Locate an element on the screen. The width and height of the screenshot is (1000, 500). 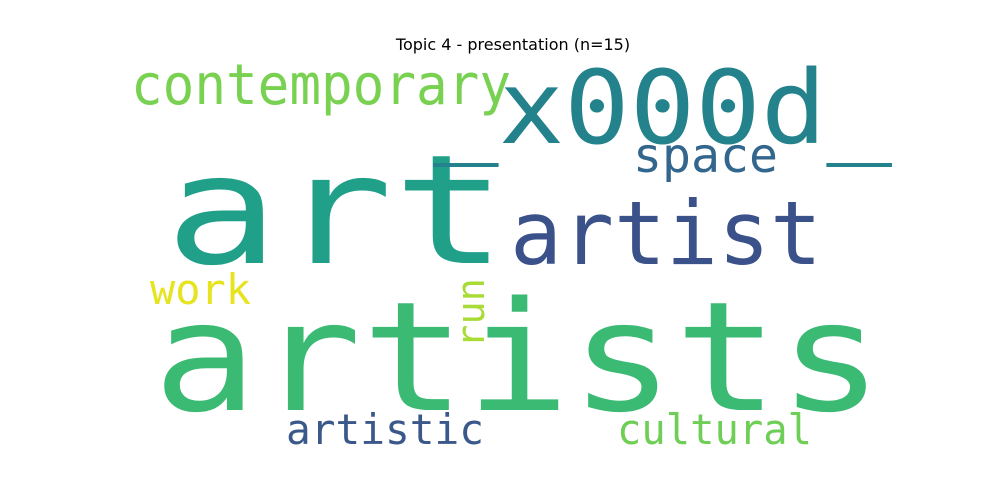
word-art: art is located at coordinates (336, 210).